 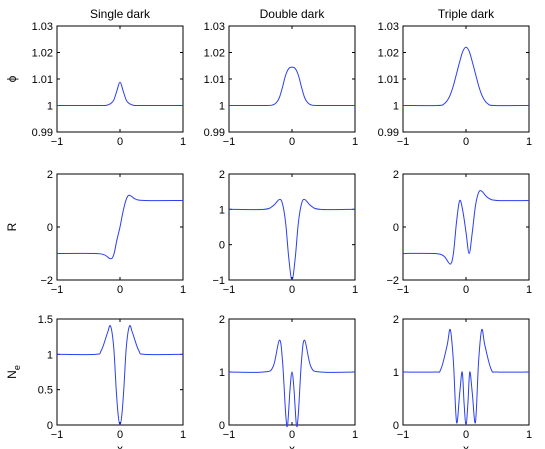 I want to click on subplot-1-2: −1 0 1 0.99 1 1.01 1.02 1.03 Double dark, so click(x=281, y=77).